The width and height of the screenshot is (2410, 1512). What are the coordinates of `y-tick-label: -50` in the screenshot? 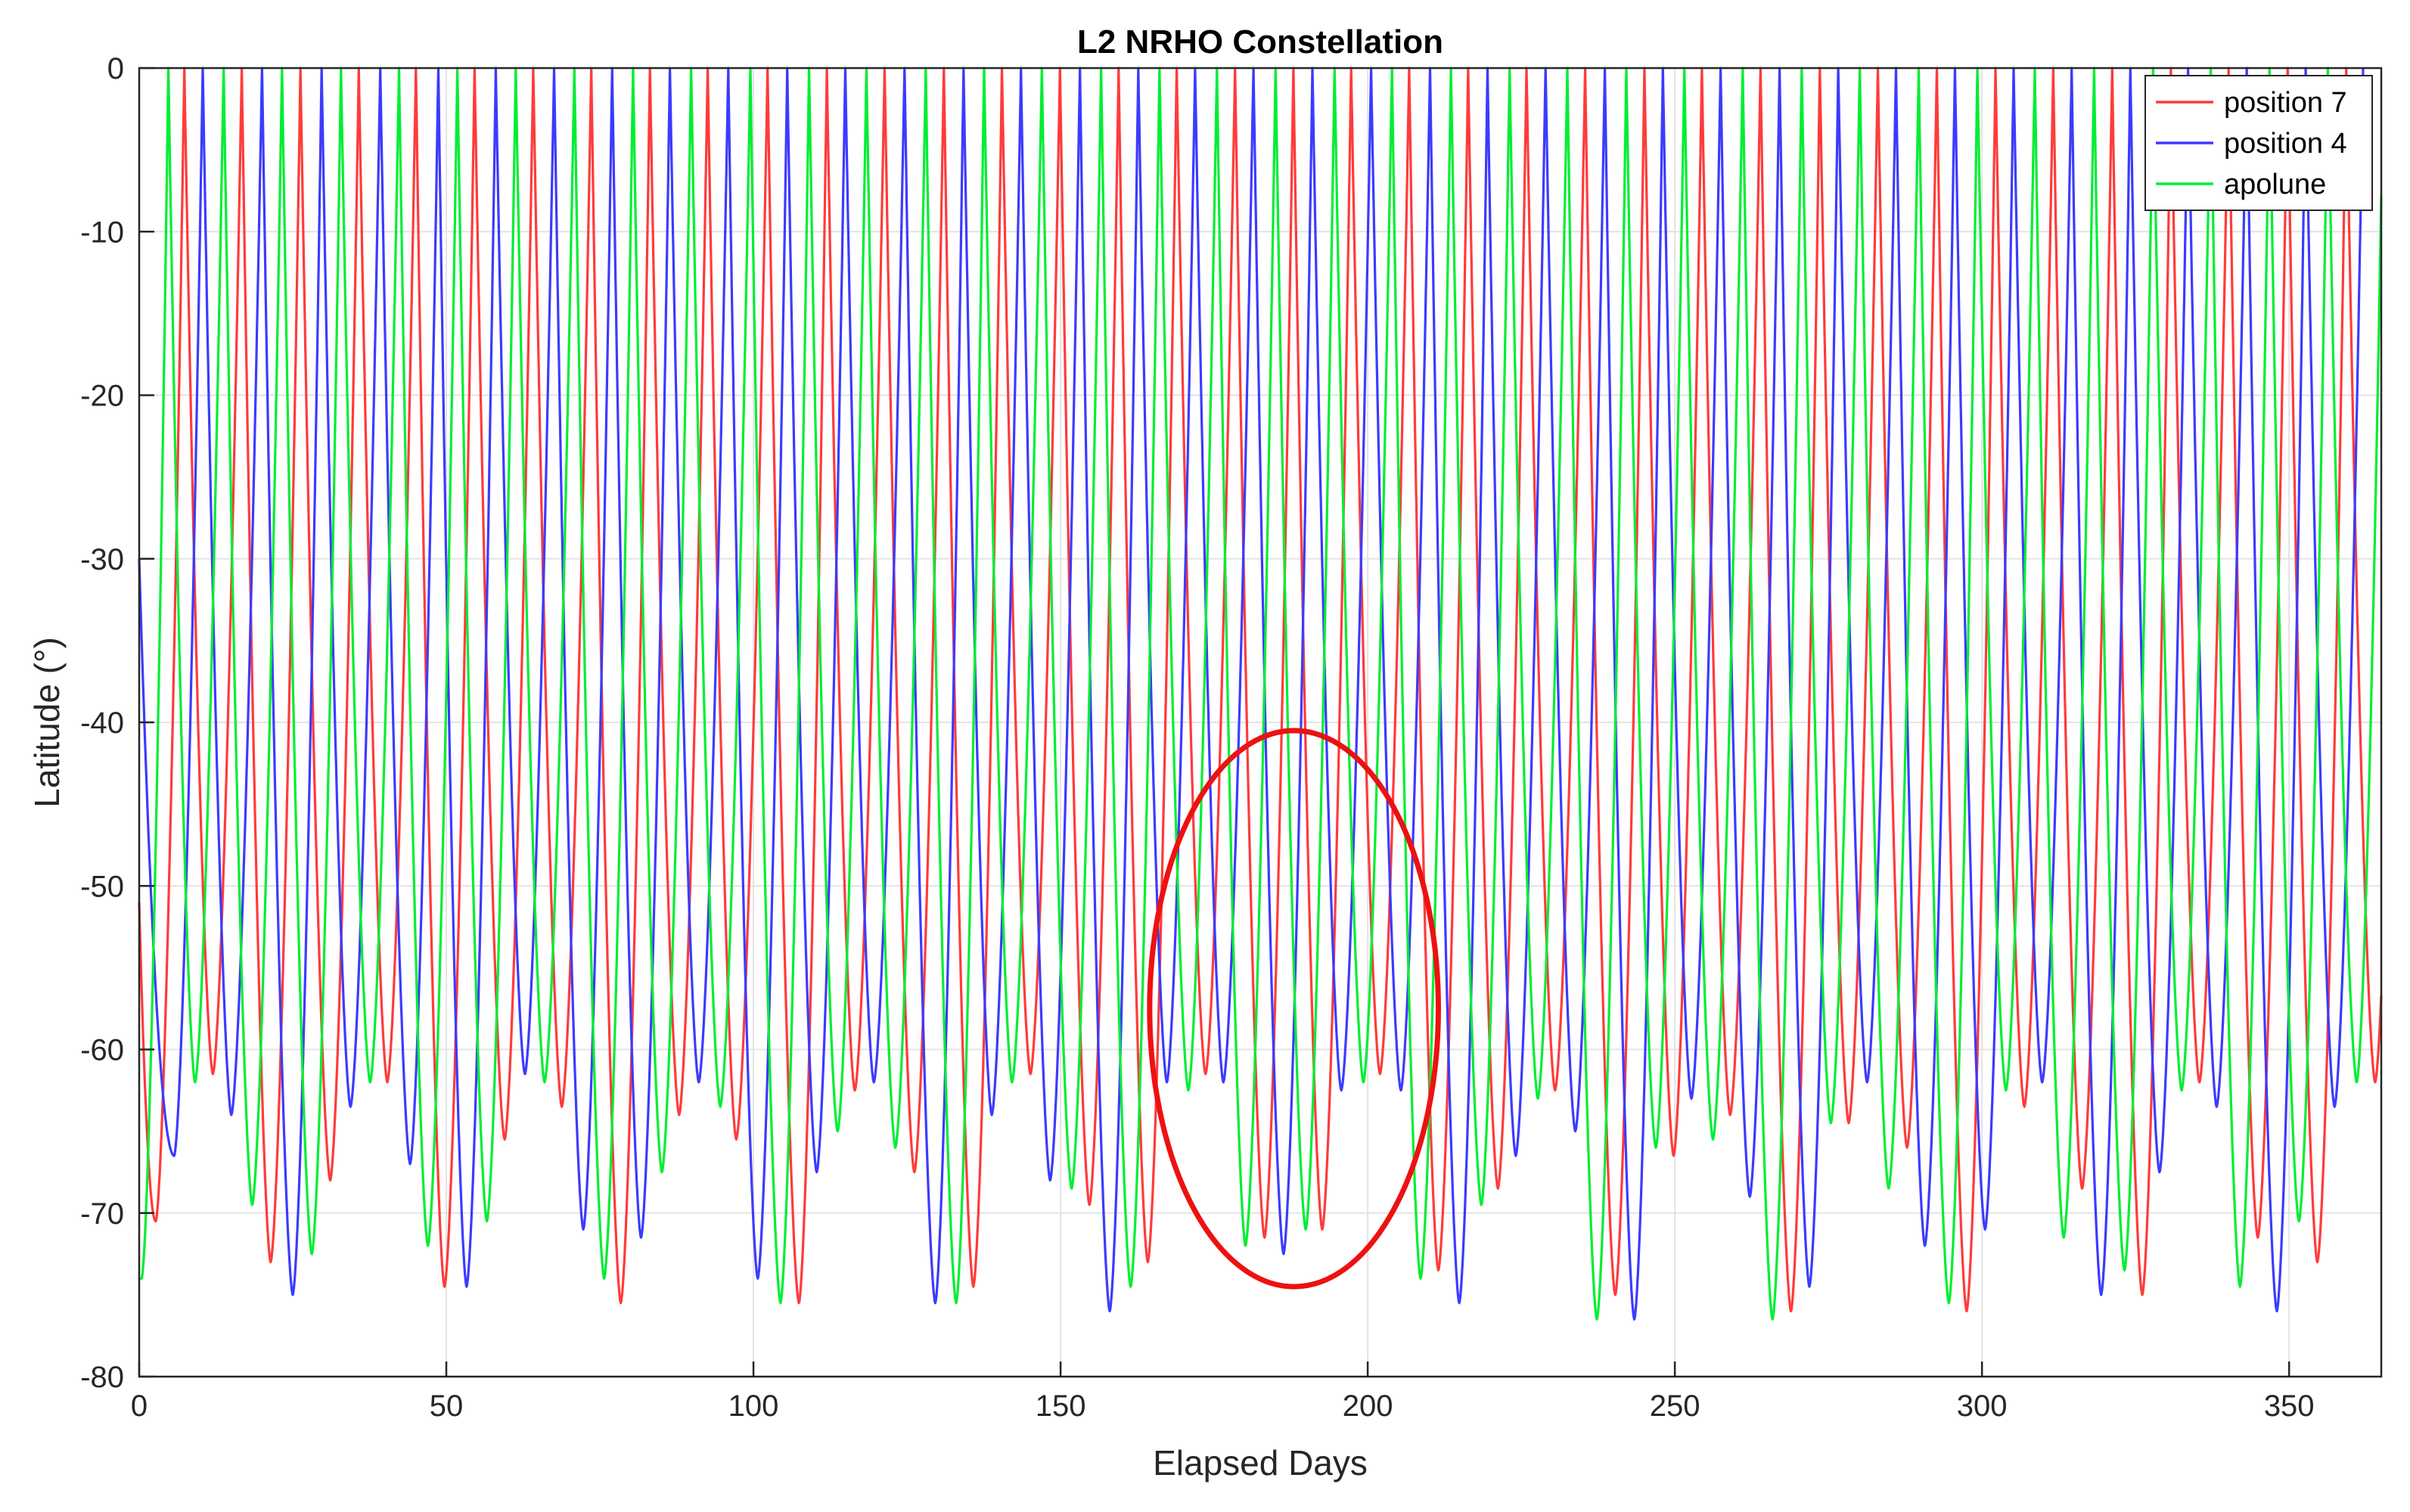 It's located at (102, 886).